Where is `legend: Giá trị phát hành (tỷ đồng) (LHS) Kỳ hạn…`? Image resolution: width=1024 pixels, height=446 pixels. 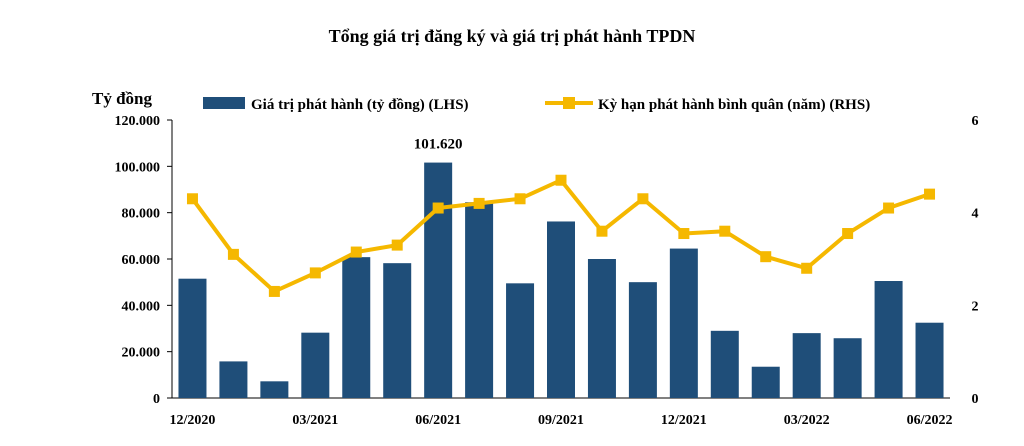 legend: Giá trị phát hành (tỷ đồng) (LHS) Kỳ hạn… is located at coordinates (536, 105).